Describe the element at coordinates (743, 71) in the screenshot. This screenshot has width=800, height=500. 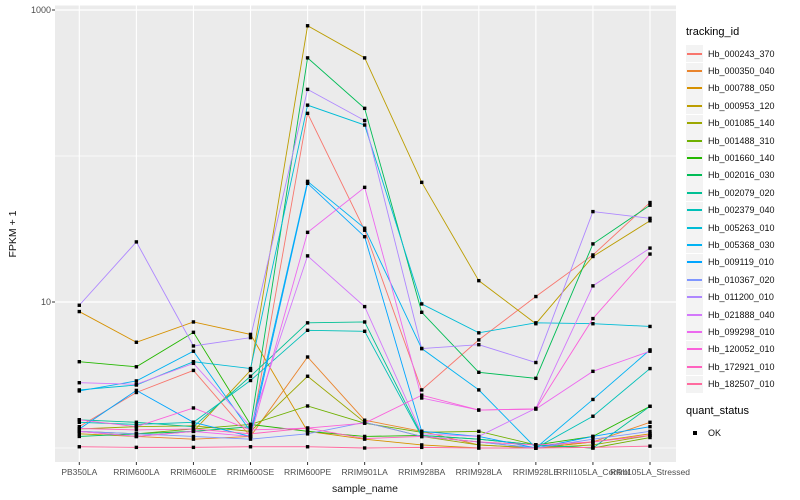
I see `legend-item-Hb_000350_040: Hb_000350_040` at that location.